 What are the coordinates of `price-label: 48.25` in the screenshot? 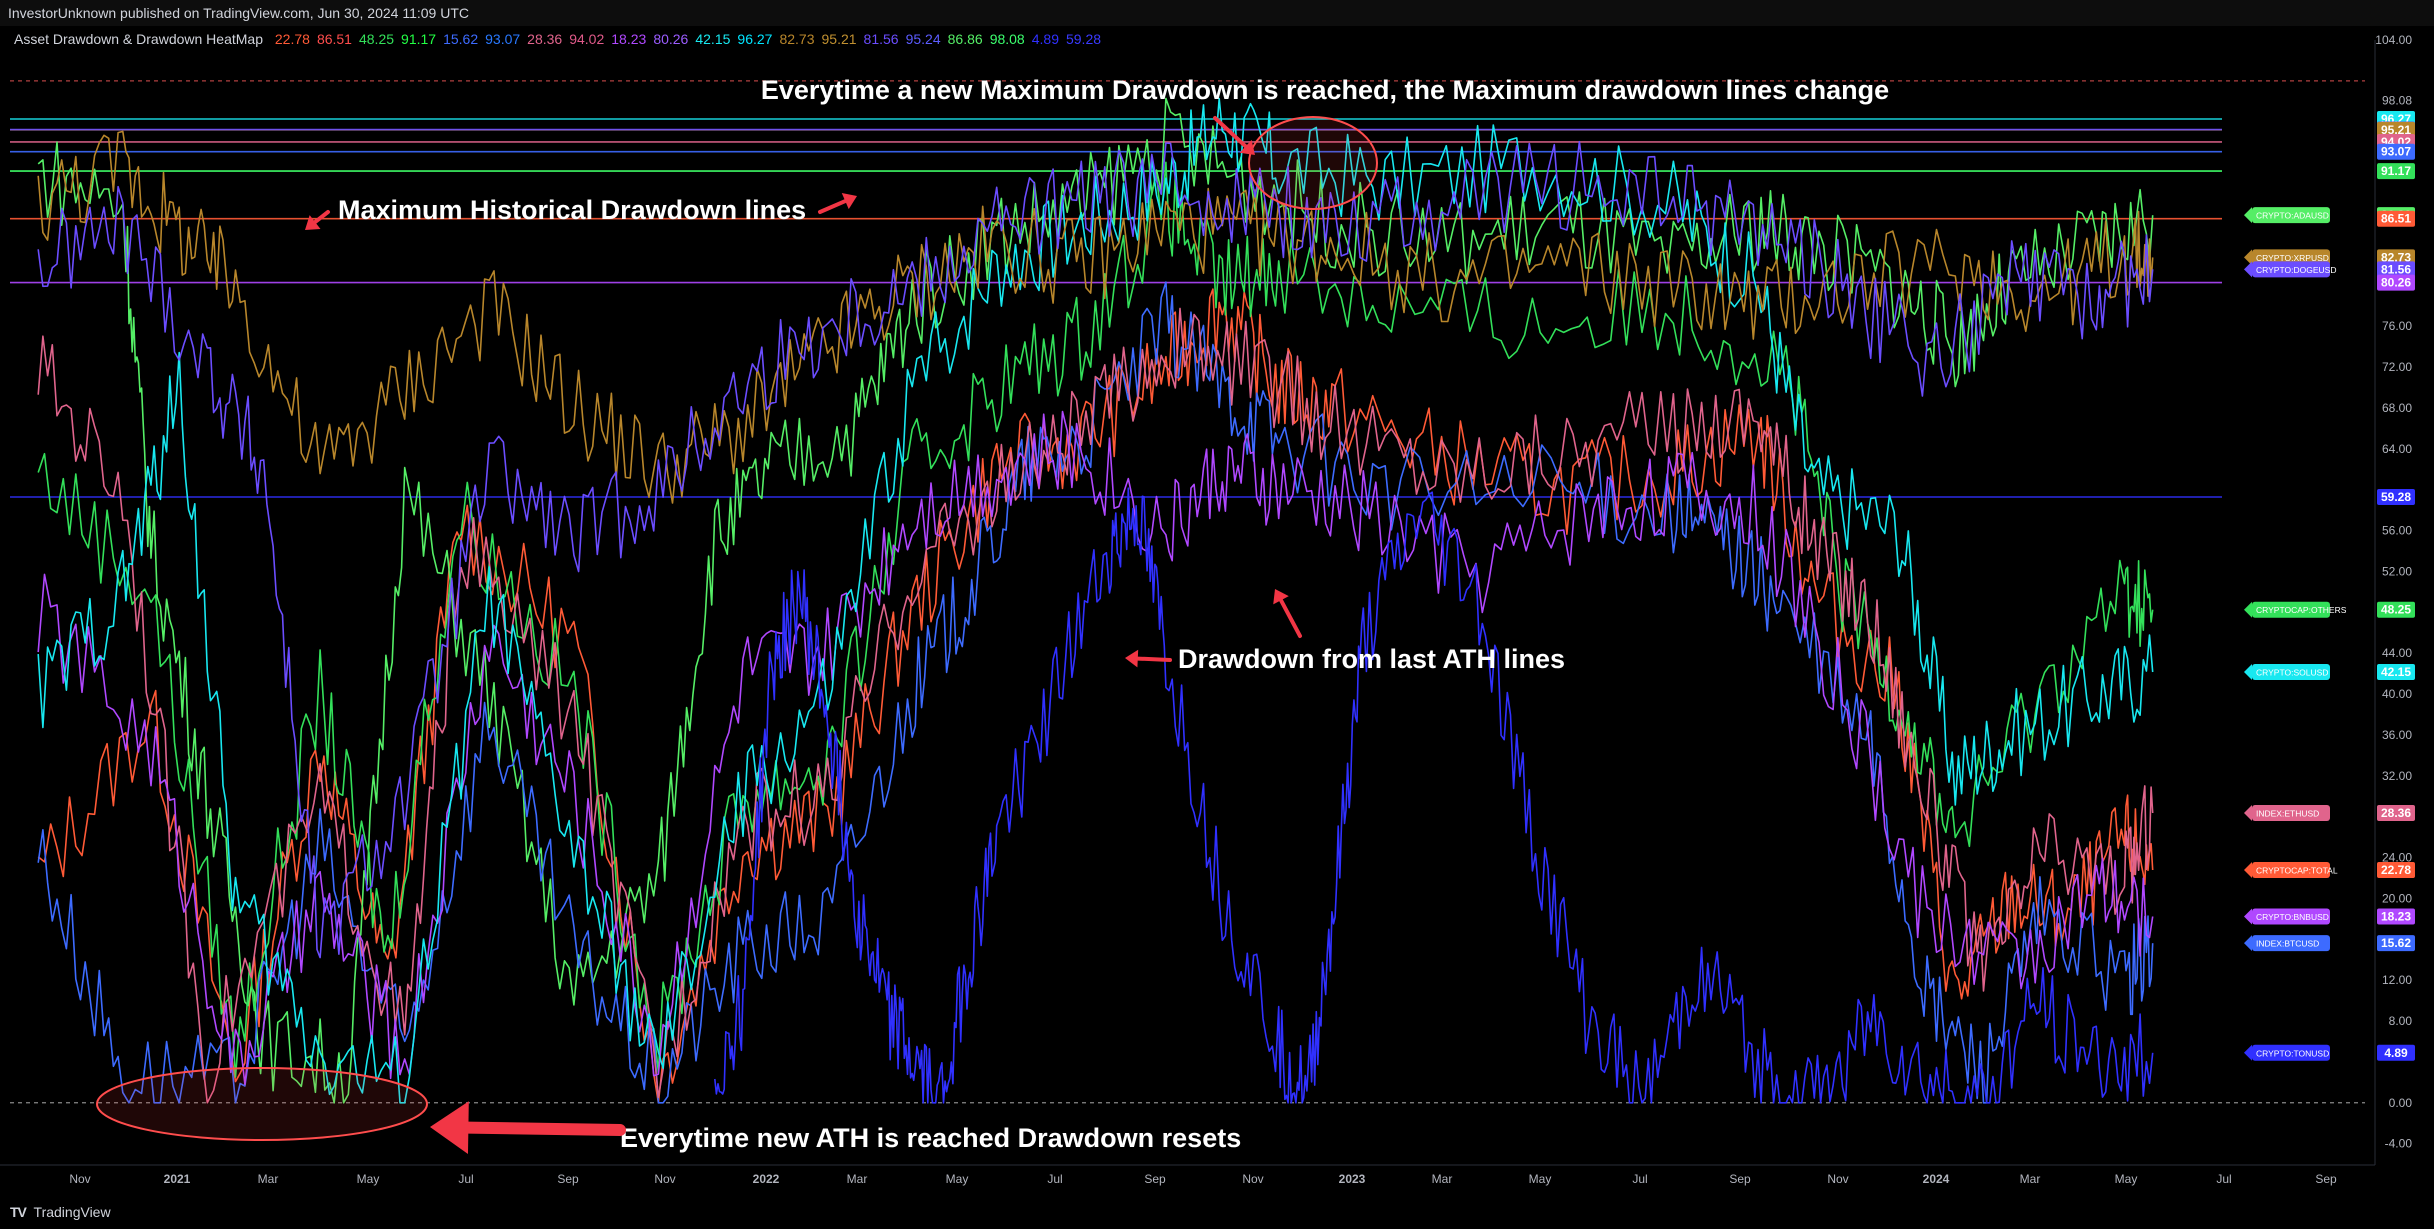 It's located at (2396, 610).